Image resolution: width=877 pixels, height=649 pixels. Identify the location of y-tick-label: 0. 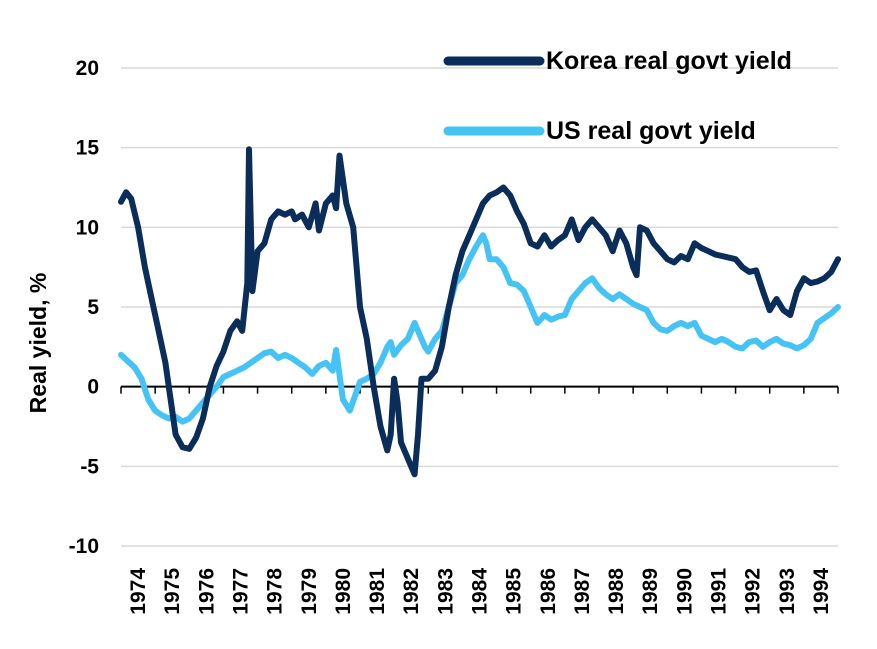
(93, 387).